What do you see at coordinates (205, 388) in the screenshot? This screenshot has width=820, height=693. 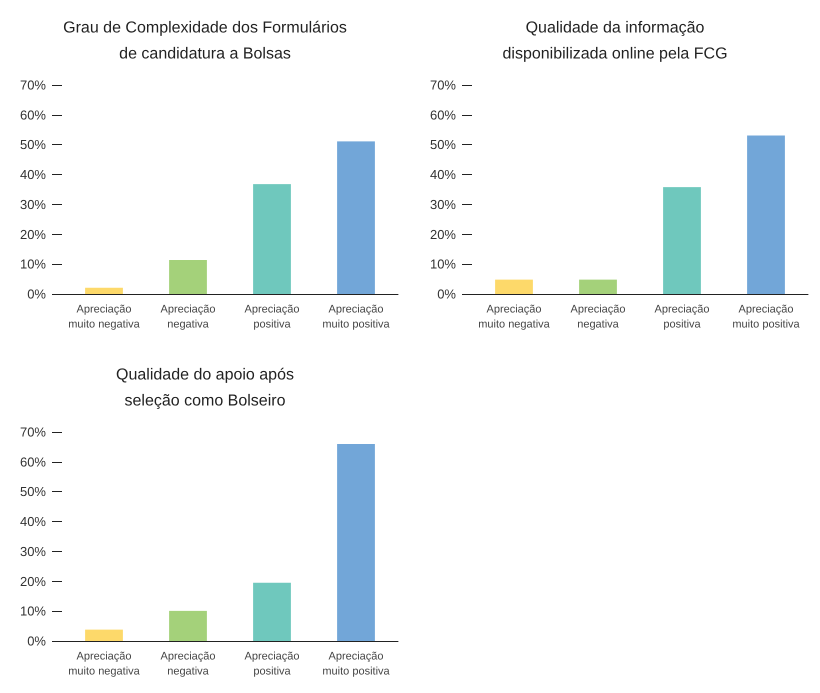 I see `chart-title: Qualidade do apoio após seleção como Bolseiro` at bounding box center [205, 388].